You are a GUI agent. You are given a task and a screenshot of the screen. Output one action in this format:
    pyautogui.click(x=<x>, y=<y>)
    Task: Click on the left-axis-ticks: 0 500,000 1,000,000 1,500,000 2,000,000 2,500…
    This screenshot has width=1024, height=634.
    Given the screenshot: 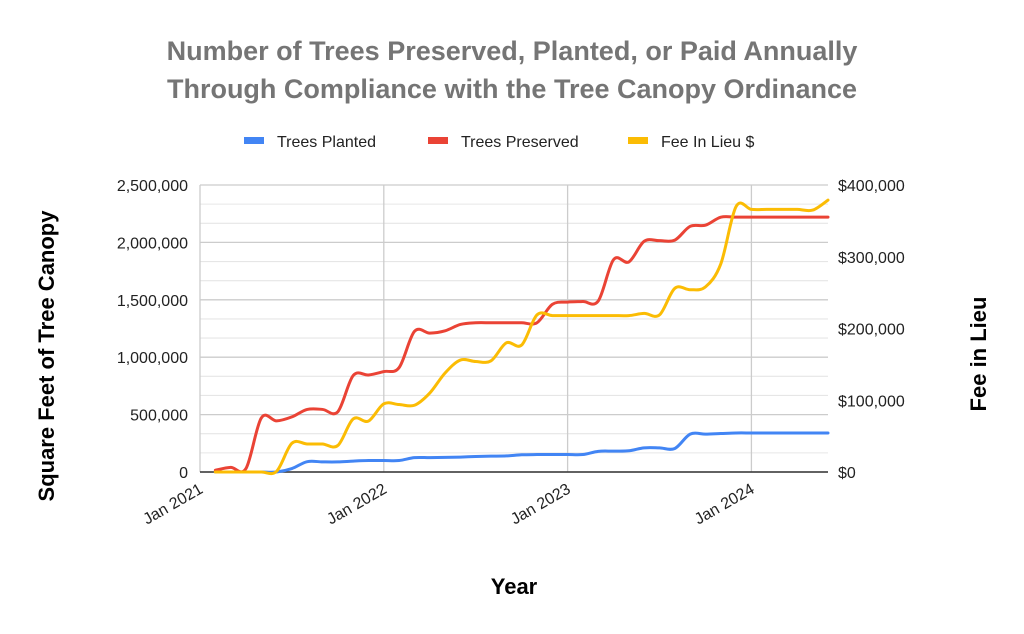 What is the action you would take?
    pyautogui.click(x=152, y=330)
    